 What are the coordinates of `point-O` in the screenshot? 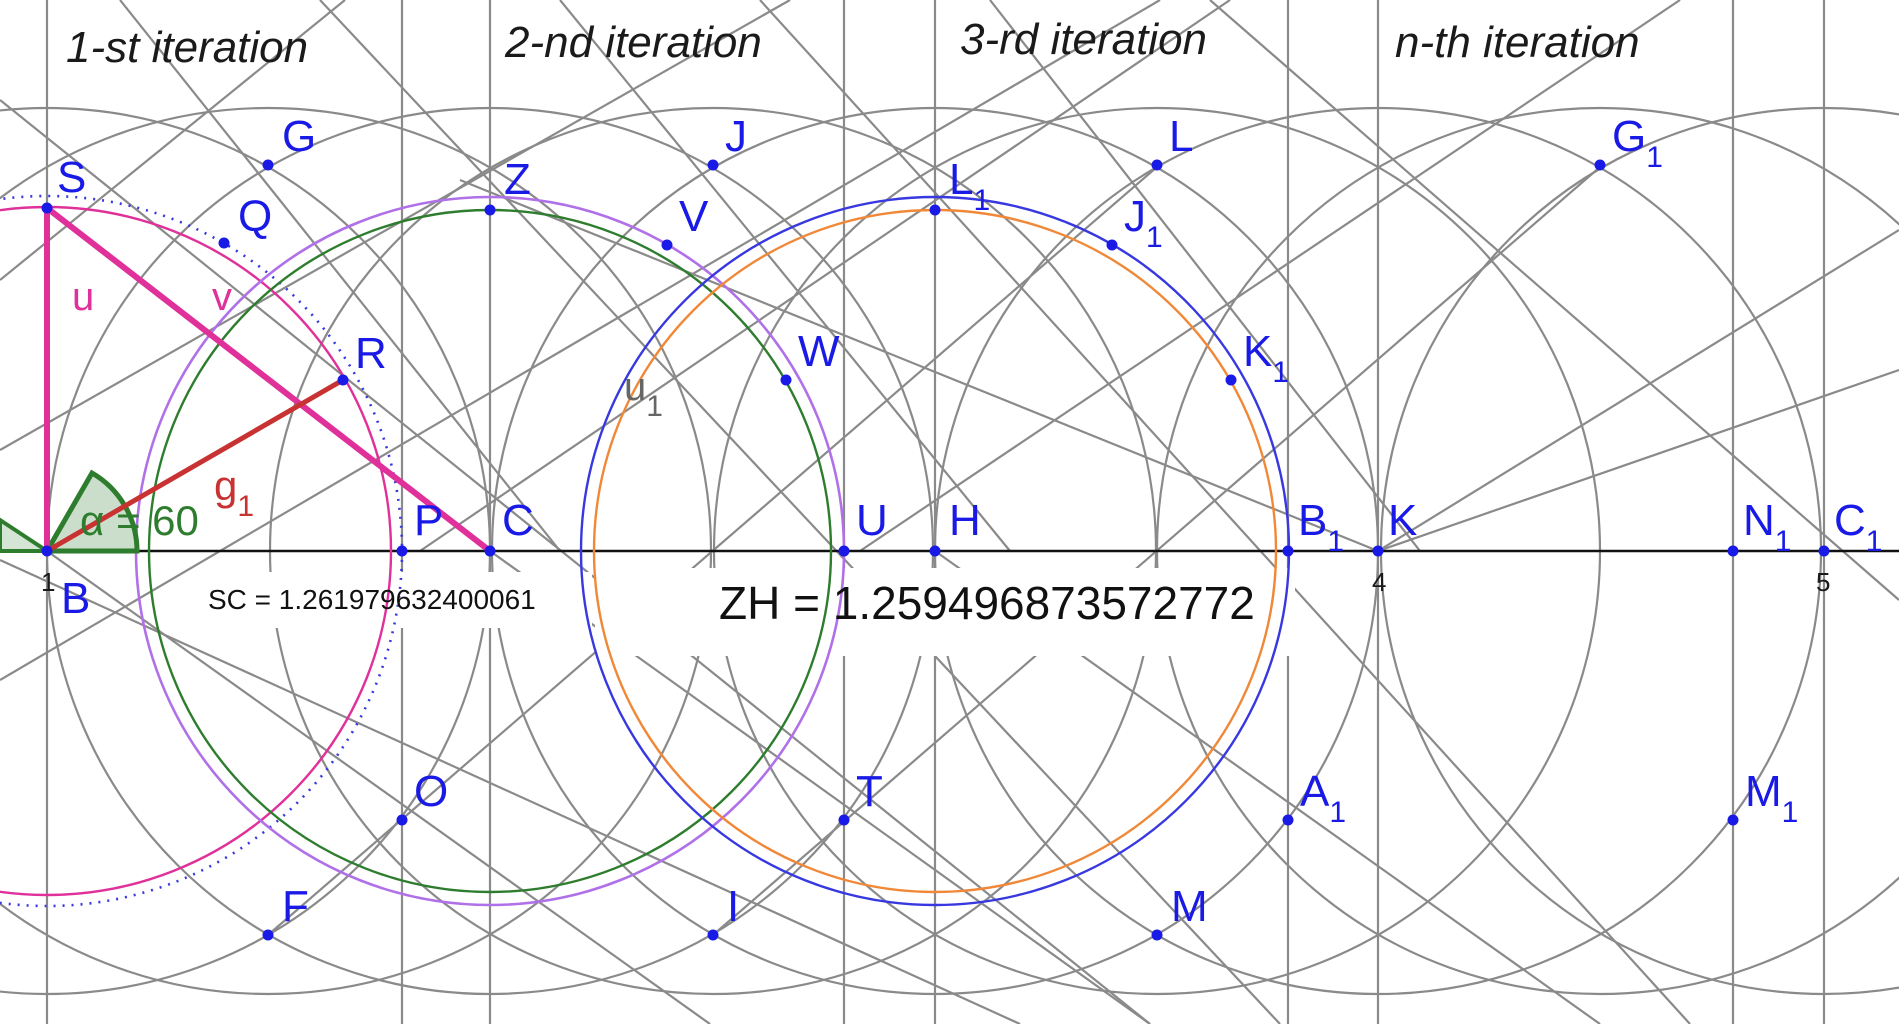 It's located at (402, 820).